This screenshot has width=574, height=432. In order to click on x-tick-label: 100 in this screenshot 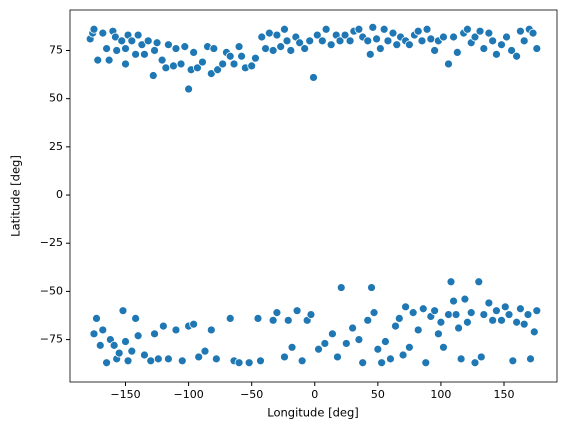, I will do `click(440, 394)`.